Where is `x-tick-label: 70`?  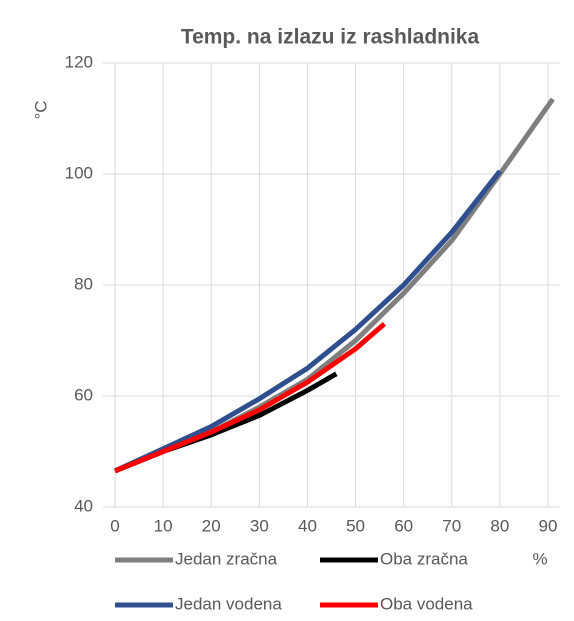 x-tick-label: 70 is located at coordinates (451, 525).